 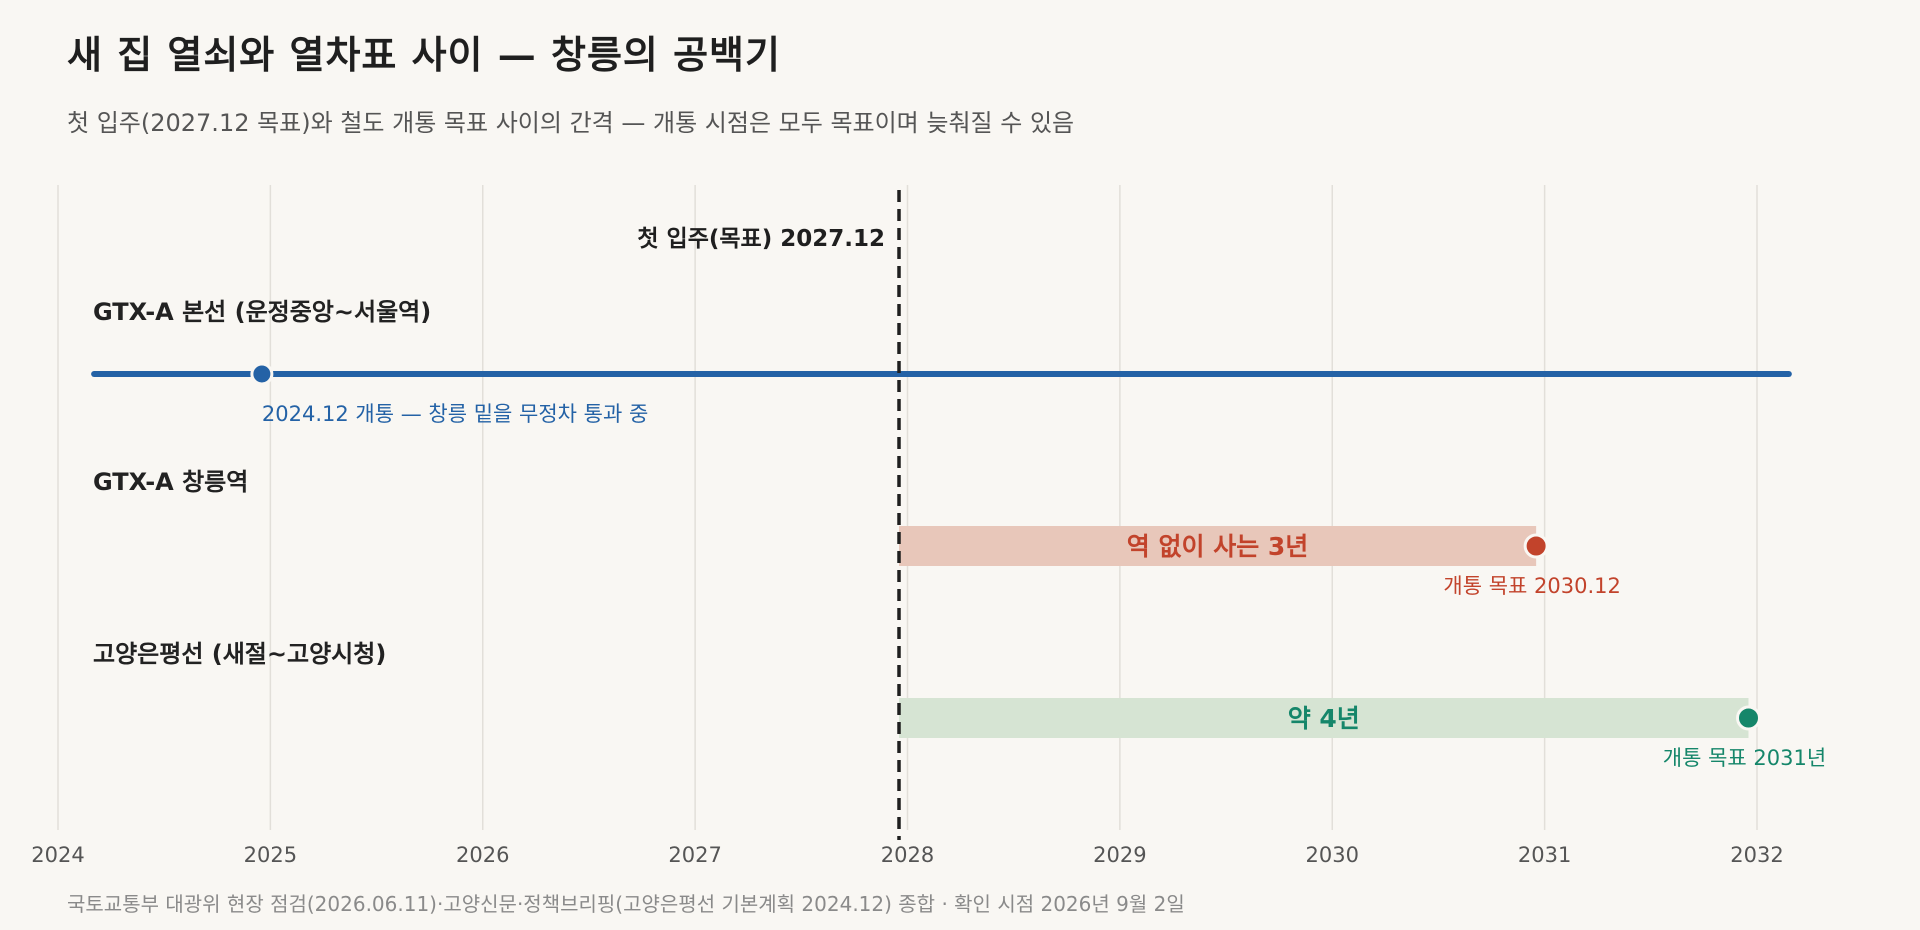 I want to click on move-in-marker-label: 첫 입주(목표) 2027.12, so click(x=761, y=239).